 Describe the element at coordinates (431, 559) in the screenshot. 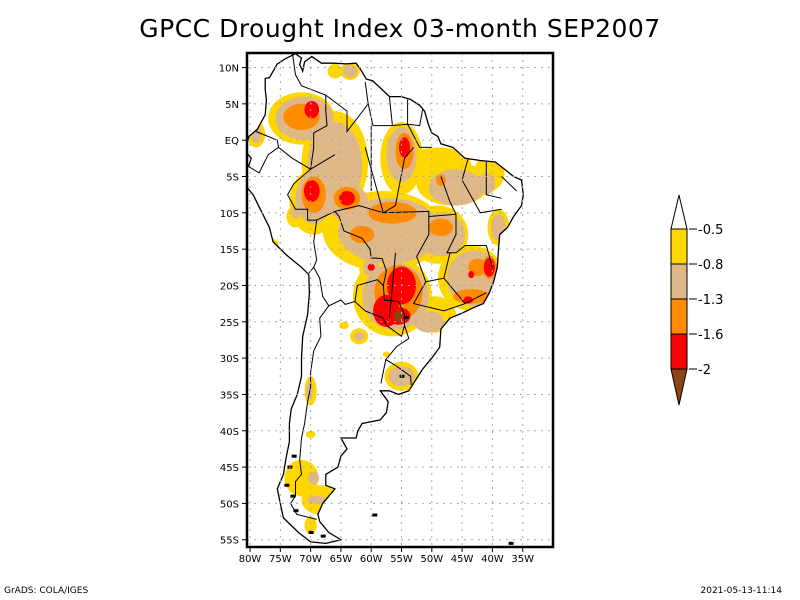

I see `x-tick-label: 50W` at that location.